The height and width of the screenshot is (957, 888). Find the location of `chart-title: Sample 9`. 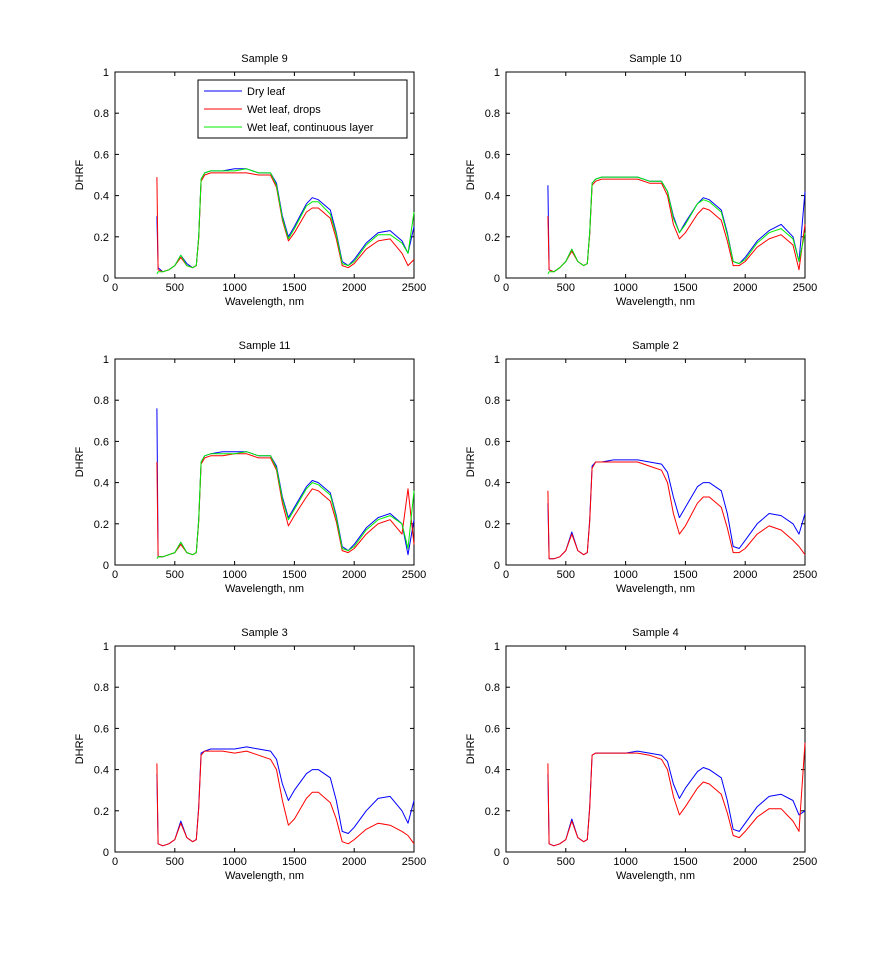

chart-title: Sample 9 is located at coordinates (264, 59).